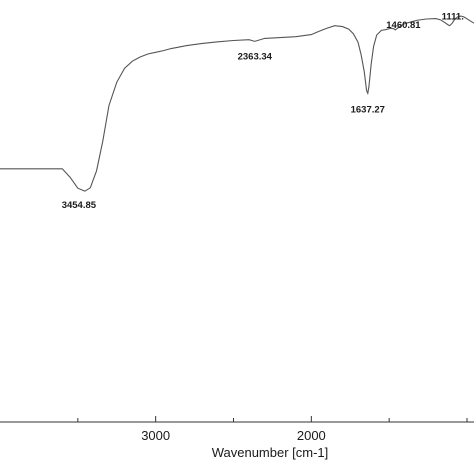 This screenshot has height=474, width=474. Describe the element at coordinates (79, 205) in the screenshot. I see `peak-label-3454-85: 3454.85` at that location.